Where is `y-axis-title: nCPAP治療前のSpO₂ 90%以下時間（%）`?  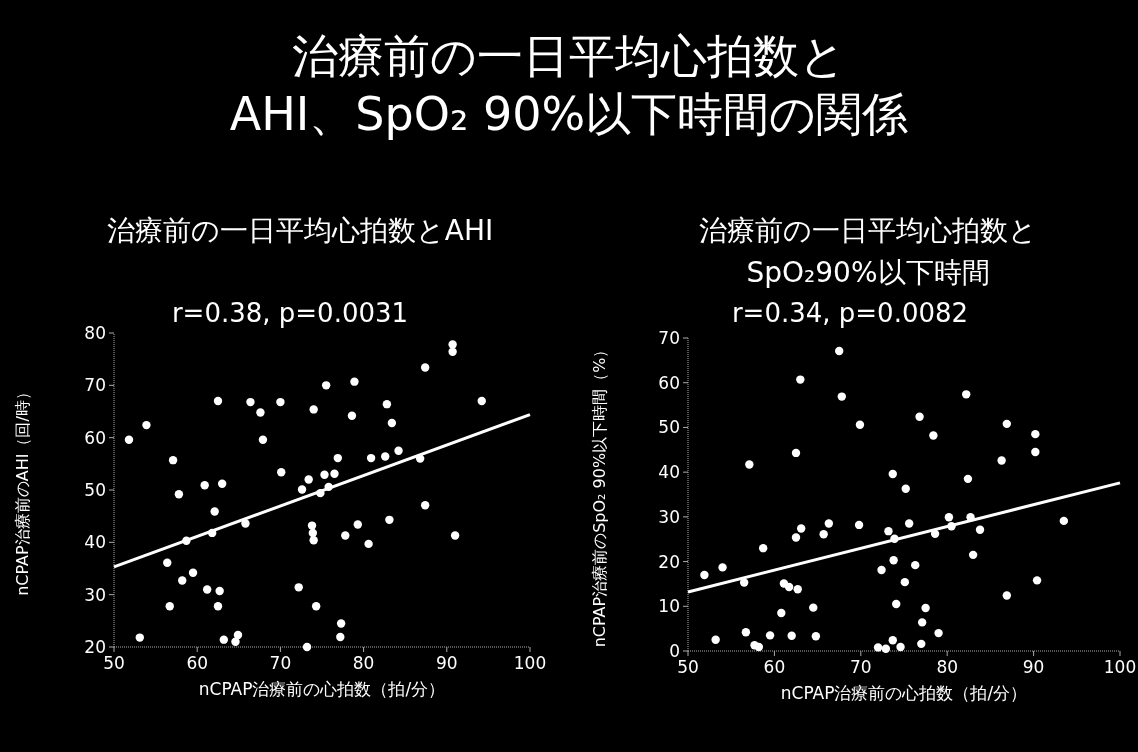 y-axis-title: nCPAP治療前のSpO₂ 90%以下時間（%） is located at coordinates (599, 494).